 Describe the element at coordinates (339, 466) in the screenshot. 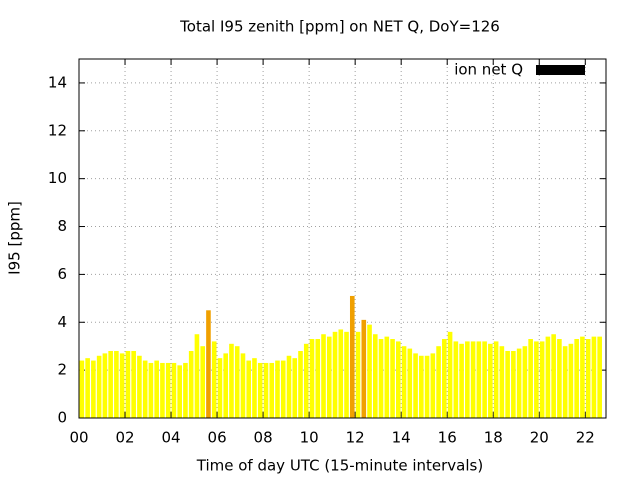

I see `x-axis-label: Time of day UTC (15-minute intervals)` at that location.